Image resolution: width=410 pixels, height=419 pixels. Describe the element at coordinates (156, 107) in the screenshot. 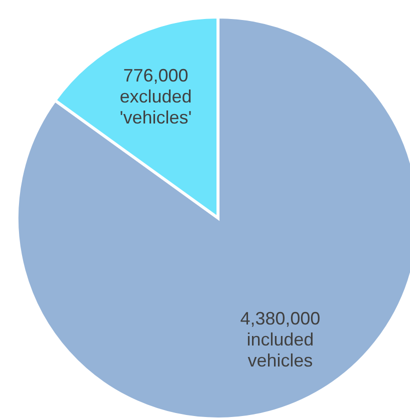

I see `slice-label: excluded 'vehicles'` at that location.